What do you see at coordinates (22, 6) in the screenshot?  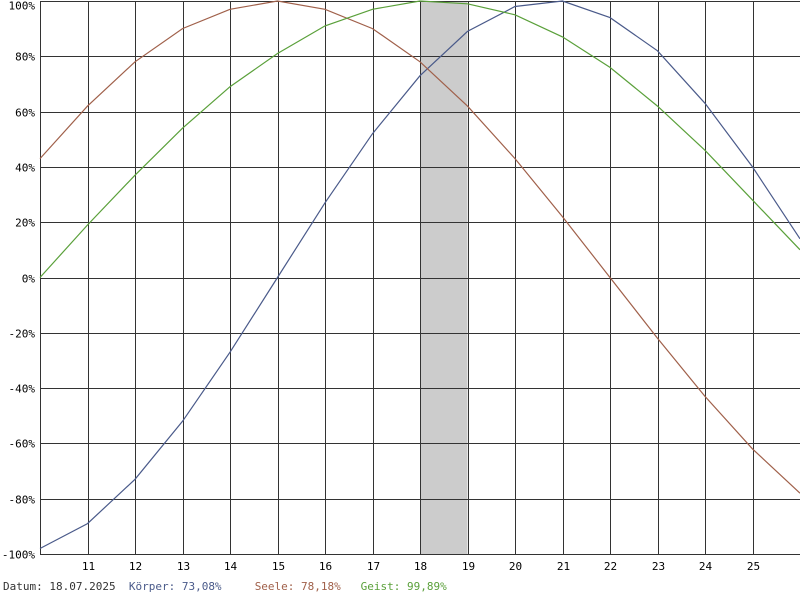 I see `y-tick-label: 100%` at bounding box center [22, 6].